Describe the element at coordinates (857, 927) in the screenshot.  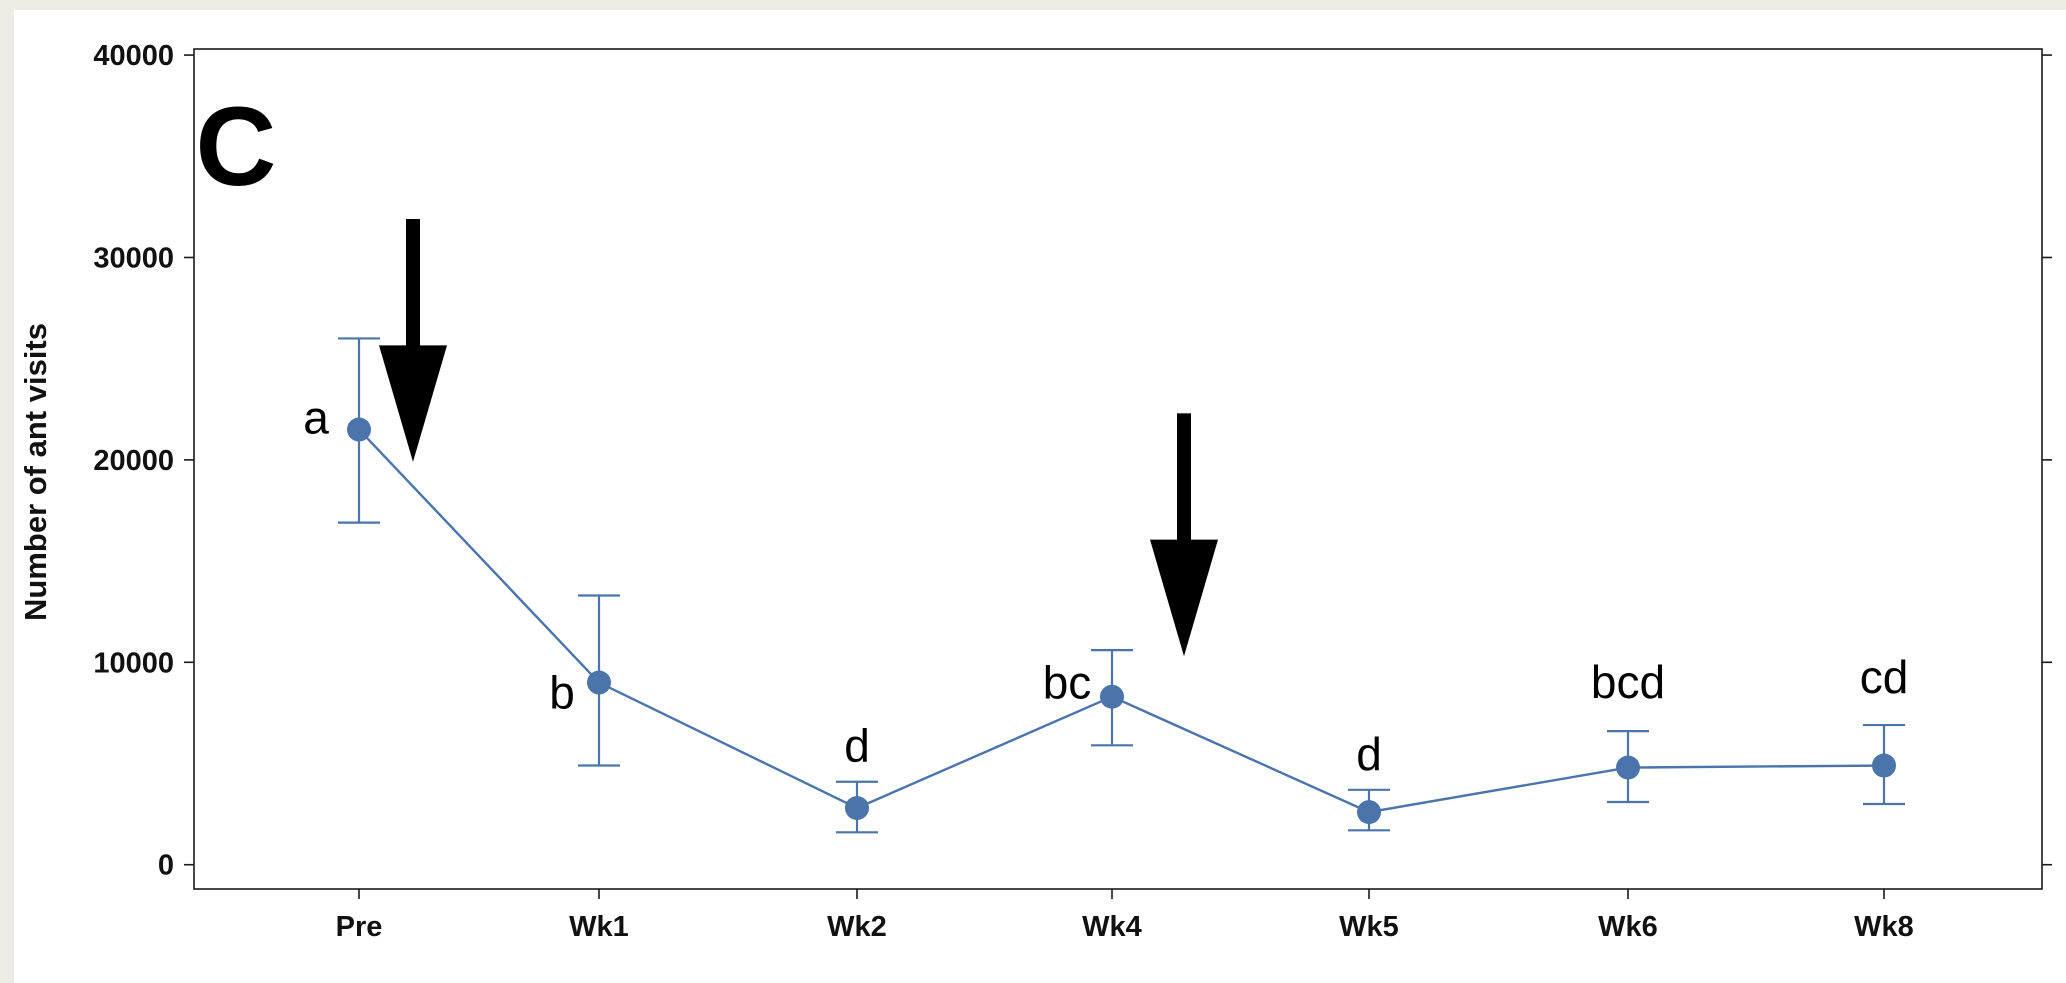
I see `x-tick-label: Wk2` at that location.